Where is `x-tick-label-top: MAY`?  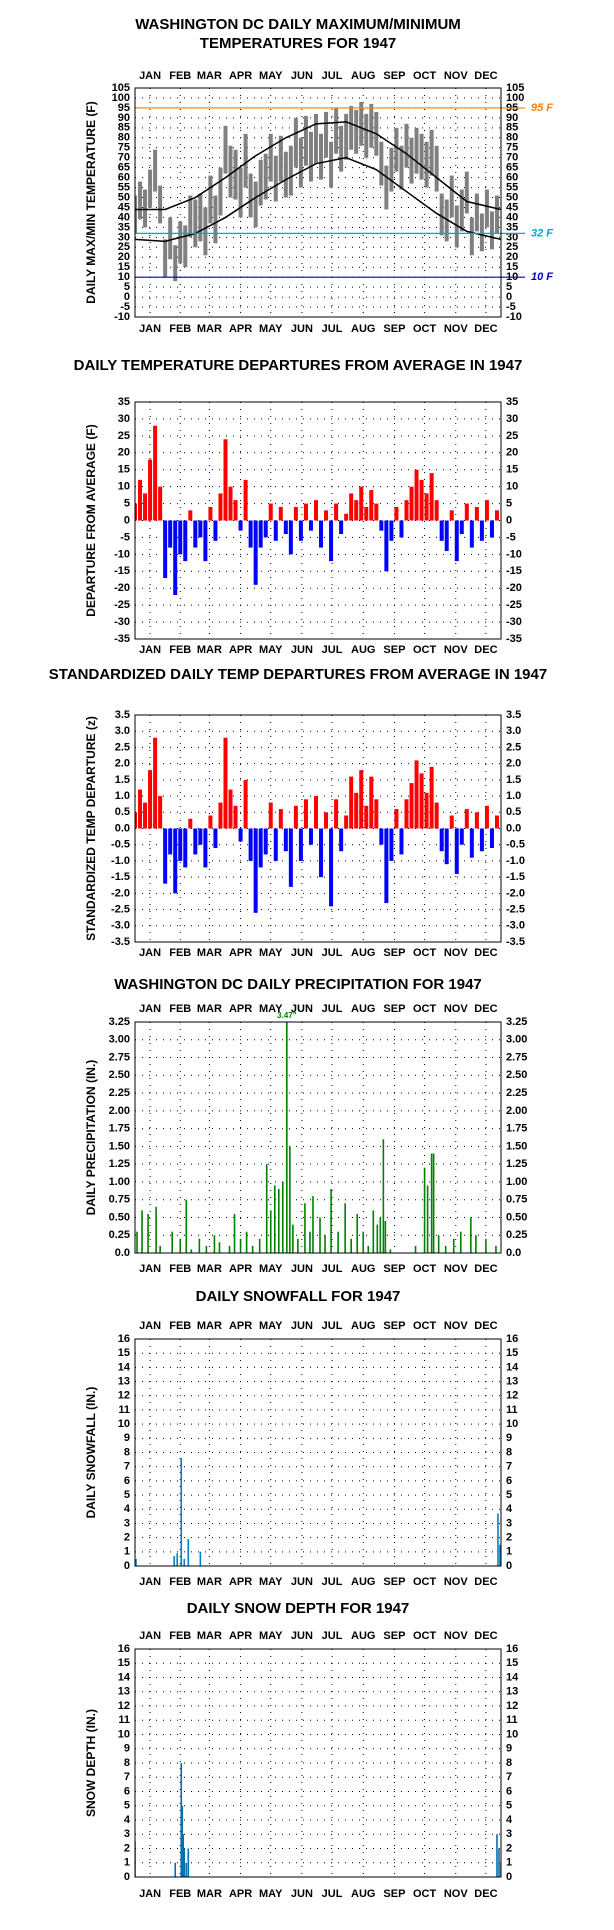 x-tick-label-top: MAY is located at coordinates (271, 76).